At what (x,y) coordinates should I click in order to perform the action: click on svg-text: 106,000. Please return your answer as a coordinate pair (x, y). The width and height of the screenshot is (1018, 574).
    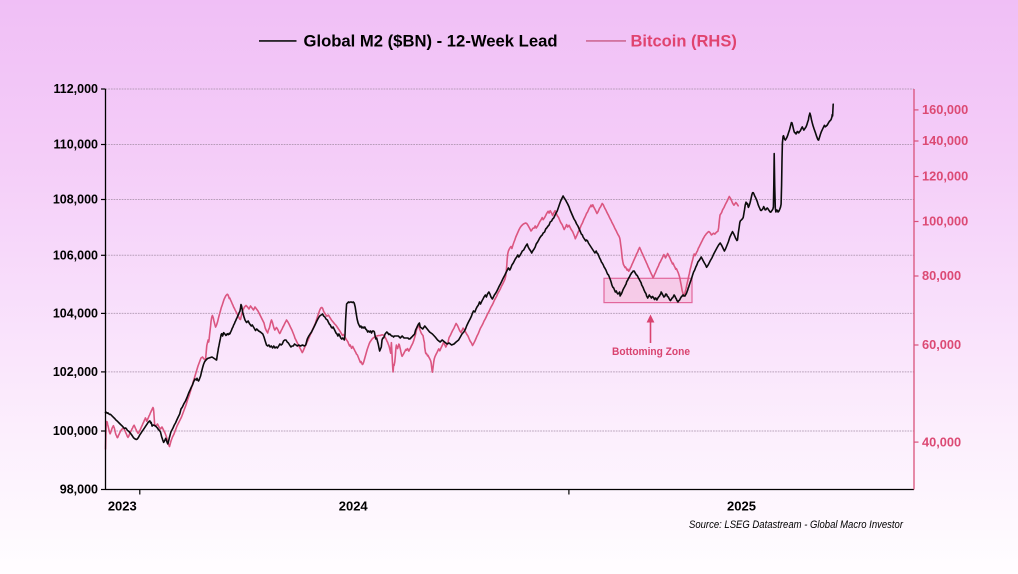
    Looking at the image, I should click on (75, 256).